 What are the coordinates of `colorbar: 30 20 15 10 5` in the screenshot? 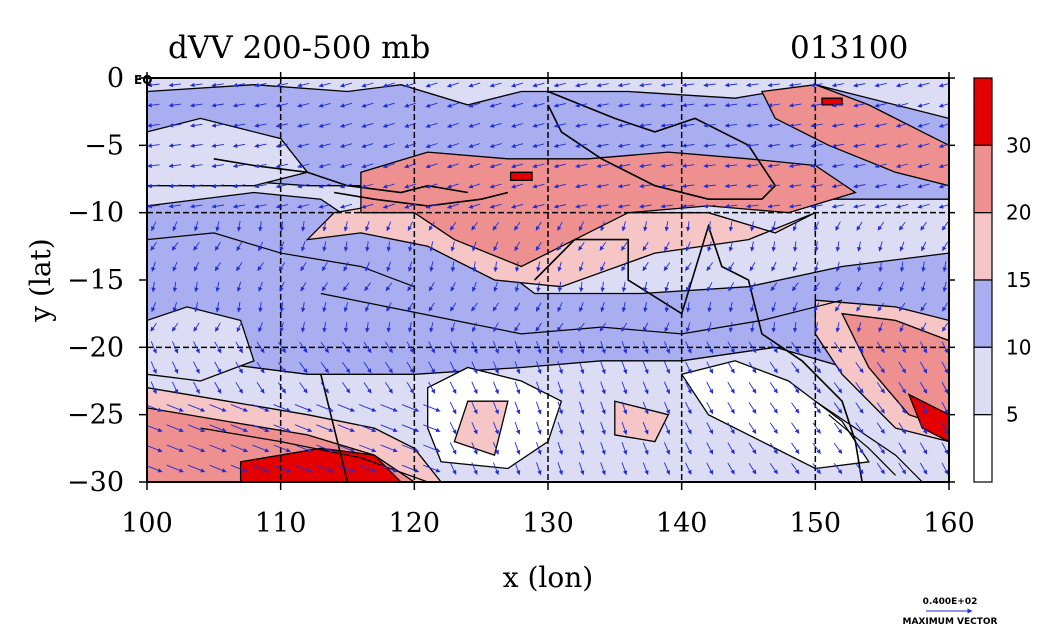 It's located at (1002, 280).